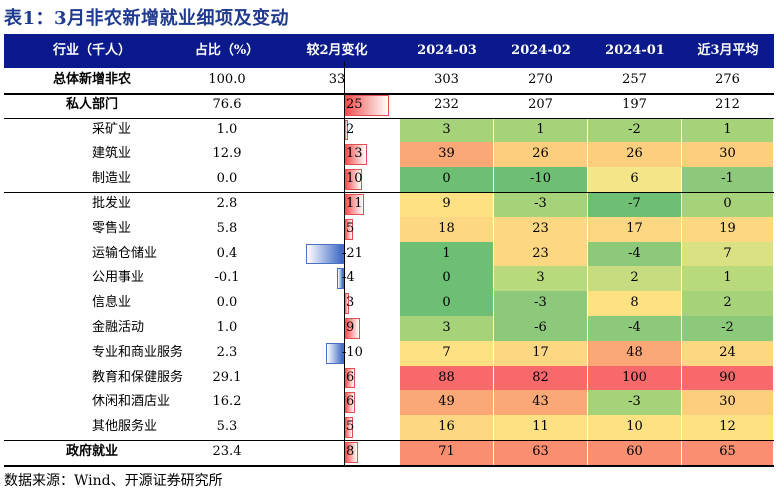 This screenshot has width=778, height=497. I want to click on row-value-2024-02: 23, so click(541, 254).